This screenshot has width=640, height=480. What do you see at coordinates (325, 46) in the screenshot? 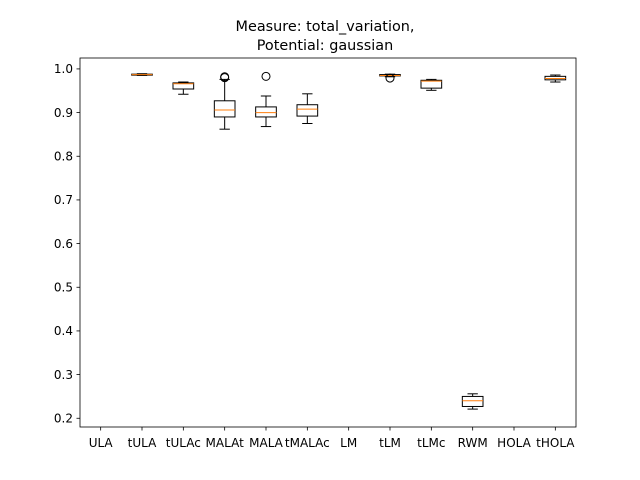
I see `chart-title-line-2: Potential: gaussian` at bounding box center [325, 46].